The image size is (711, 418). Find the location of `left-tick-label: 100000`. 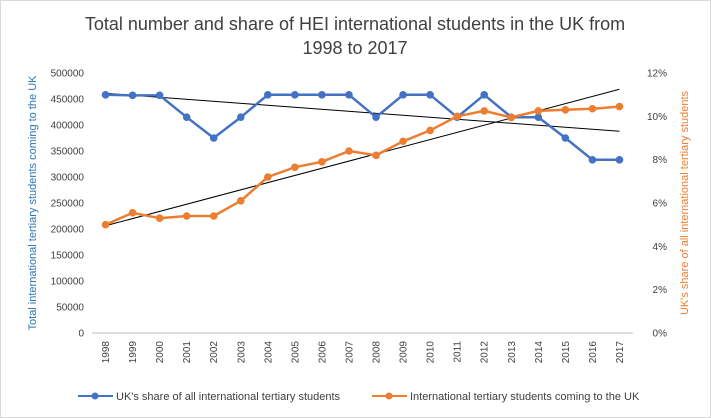

left-tick-label: 100000 is located at coordinates (68, 282).